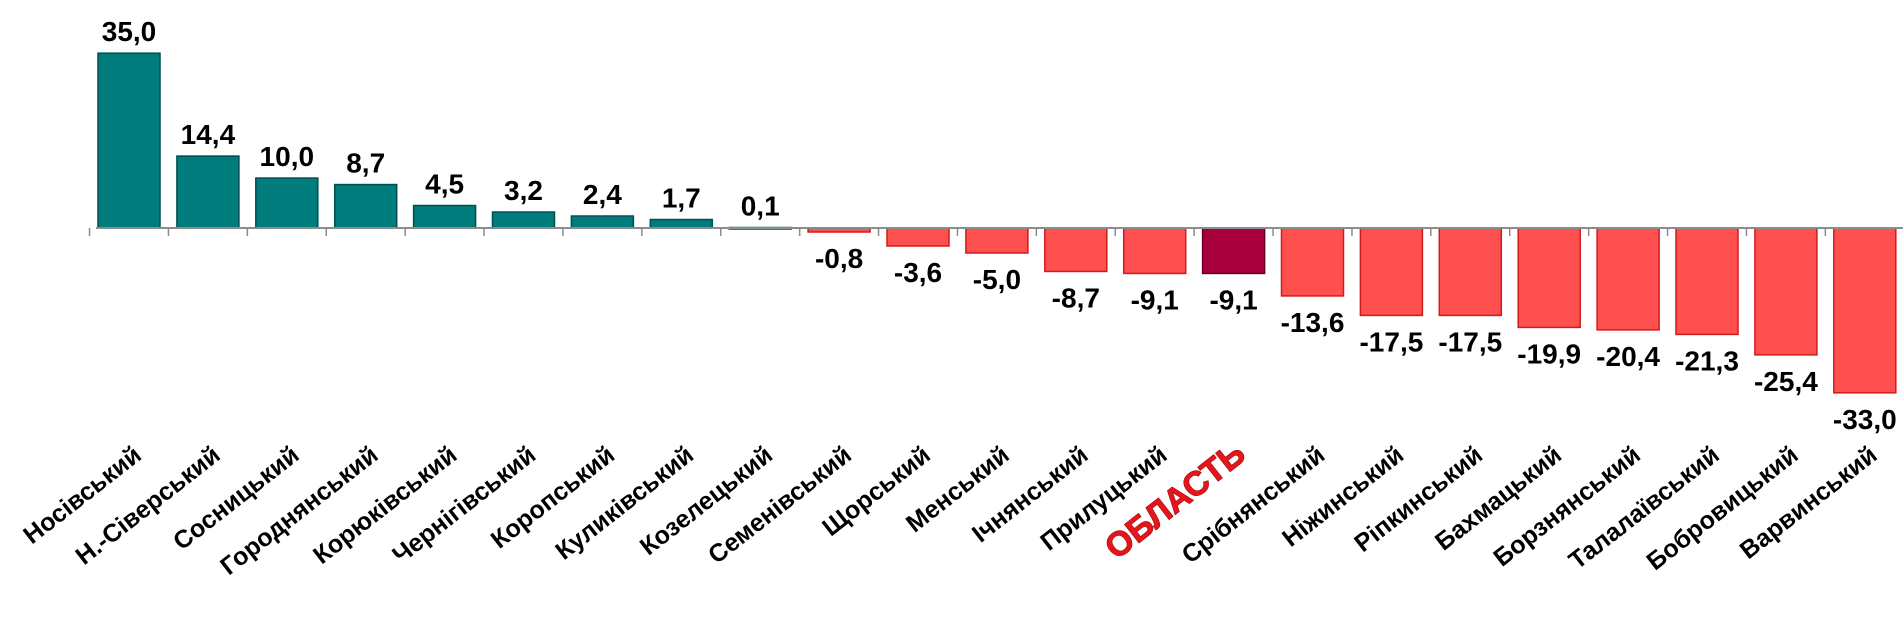  I want to click on value-label: -21,3, so click(1707, 360).